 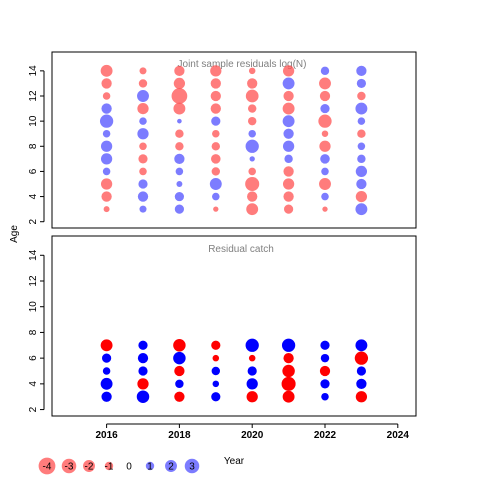 What do you see at coordinates (33, 71) in the screenshot?
I see `top-y-tick-label: 14` at bounding box center [33, 71].